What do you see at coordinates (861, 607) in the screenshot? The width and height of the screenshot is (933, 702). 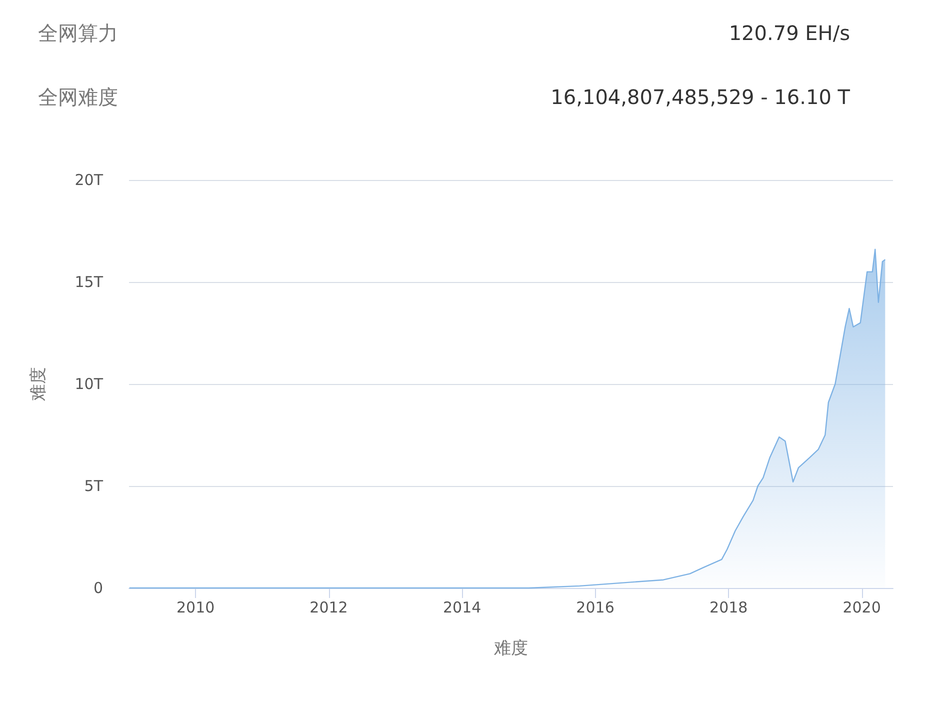 I see `x-tick-label: 2020` at bounding box center [861, 607].